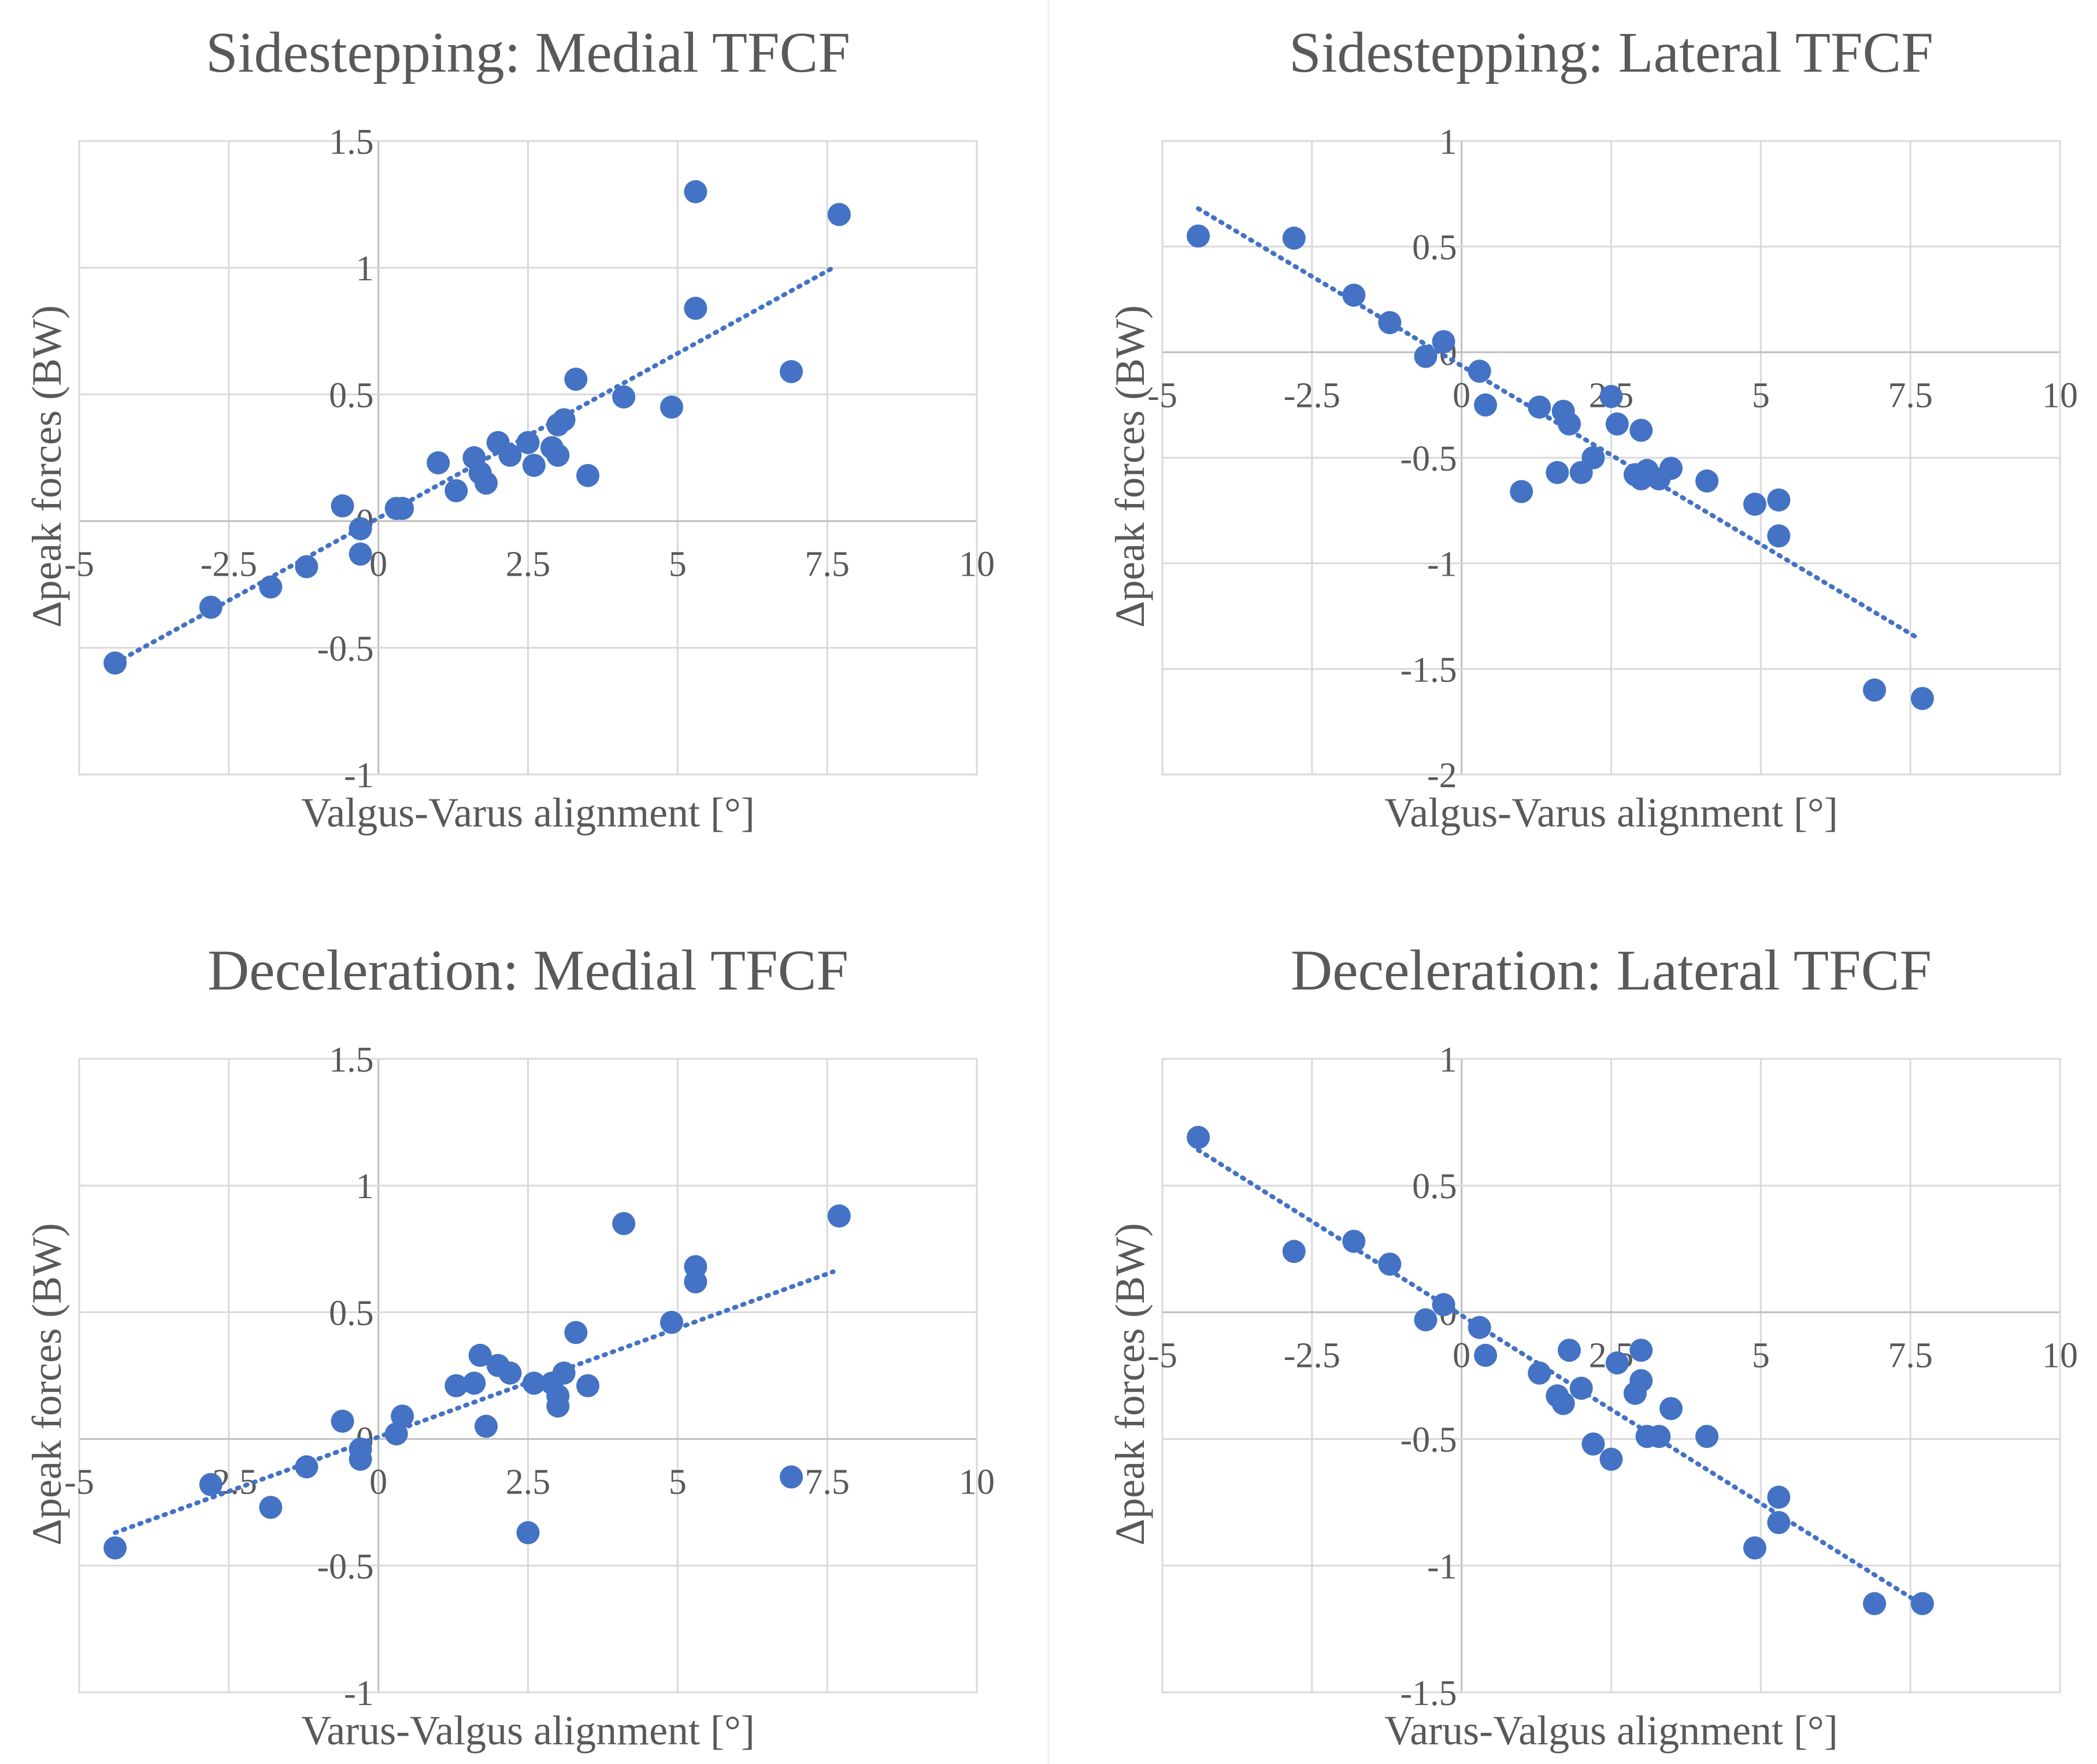  I want to click on trendline, so click(1558, 423).